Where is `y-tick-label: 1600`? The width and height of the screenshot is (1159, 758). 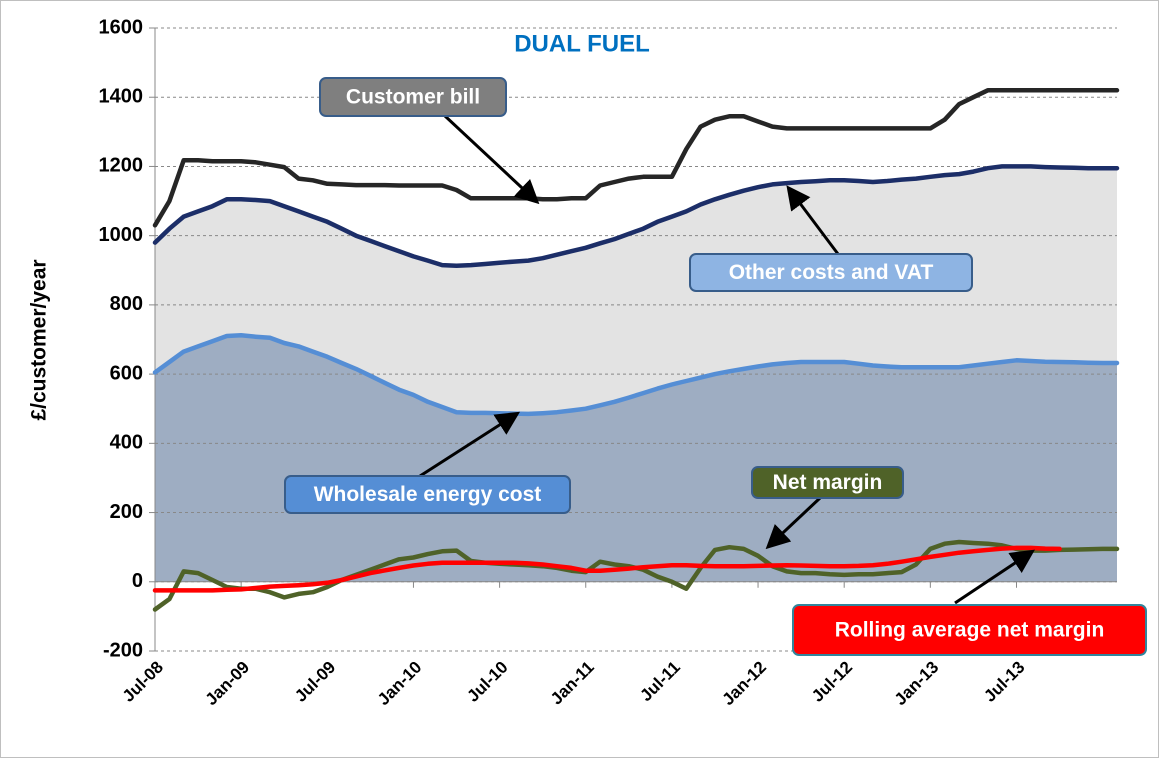 y-tick-label: 1600 is located at coordinates (121, 27).